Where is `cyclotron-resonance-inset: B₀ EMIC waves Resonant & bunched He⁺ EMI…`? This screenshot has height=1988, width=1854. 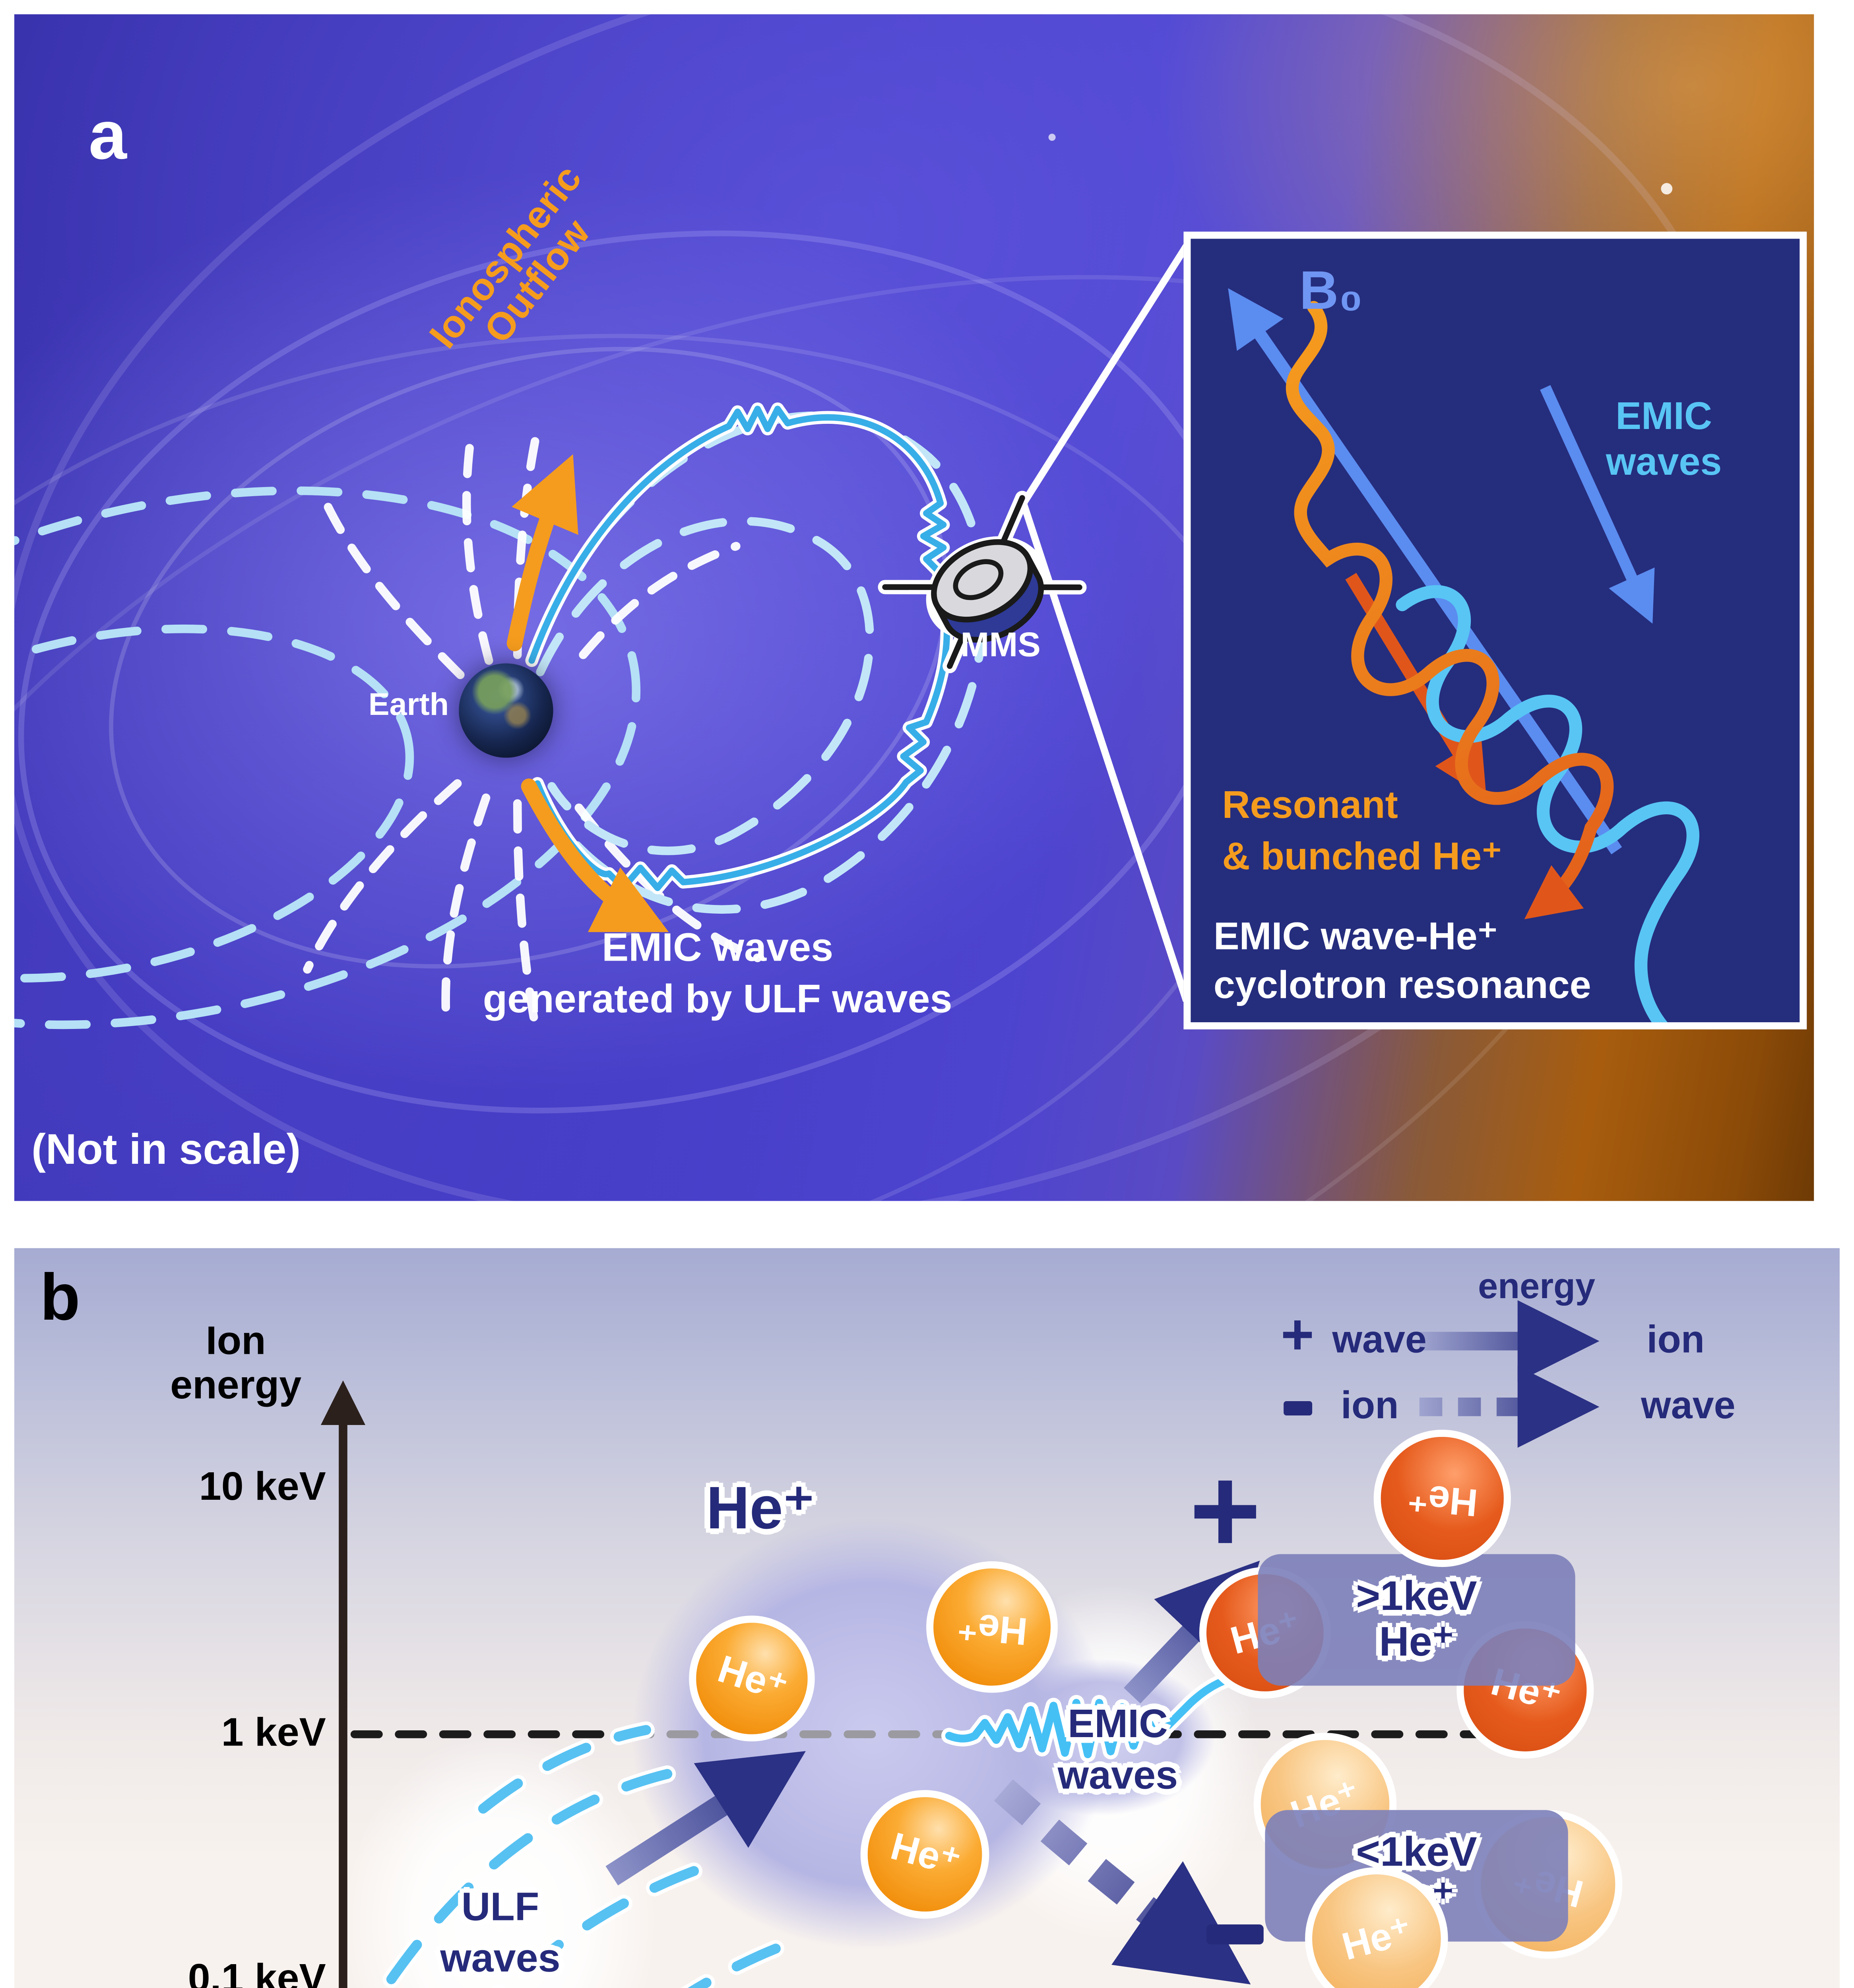 cyclotron-resonance-inset: B₀ EMIC waves Resonant & bunched He⁺ EMI… is located at coordinates (1495, 630).